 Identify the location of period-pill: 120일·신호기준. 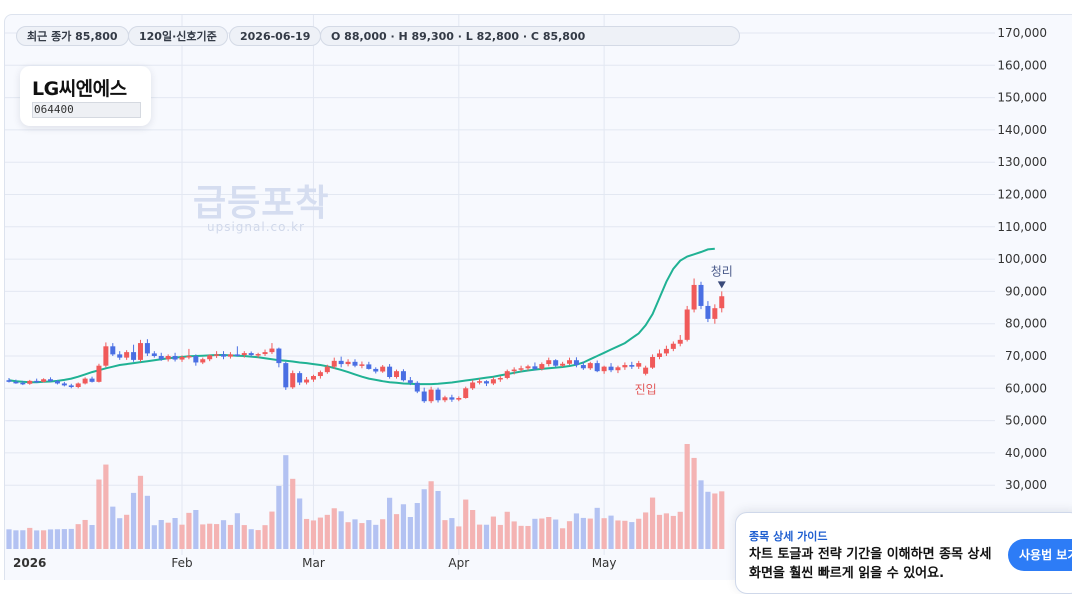
(178, 36).